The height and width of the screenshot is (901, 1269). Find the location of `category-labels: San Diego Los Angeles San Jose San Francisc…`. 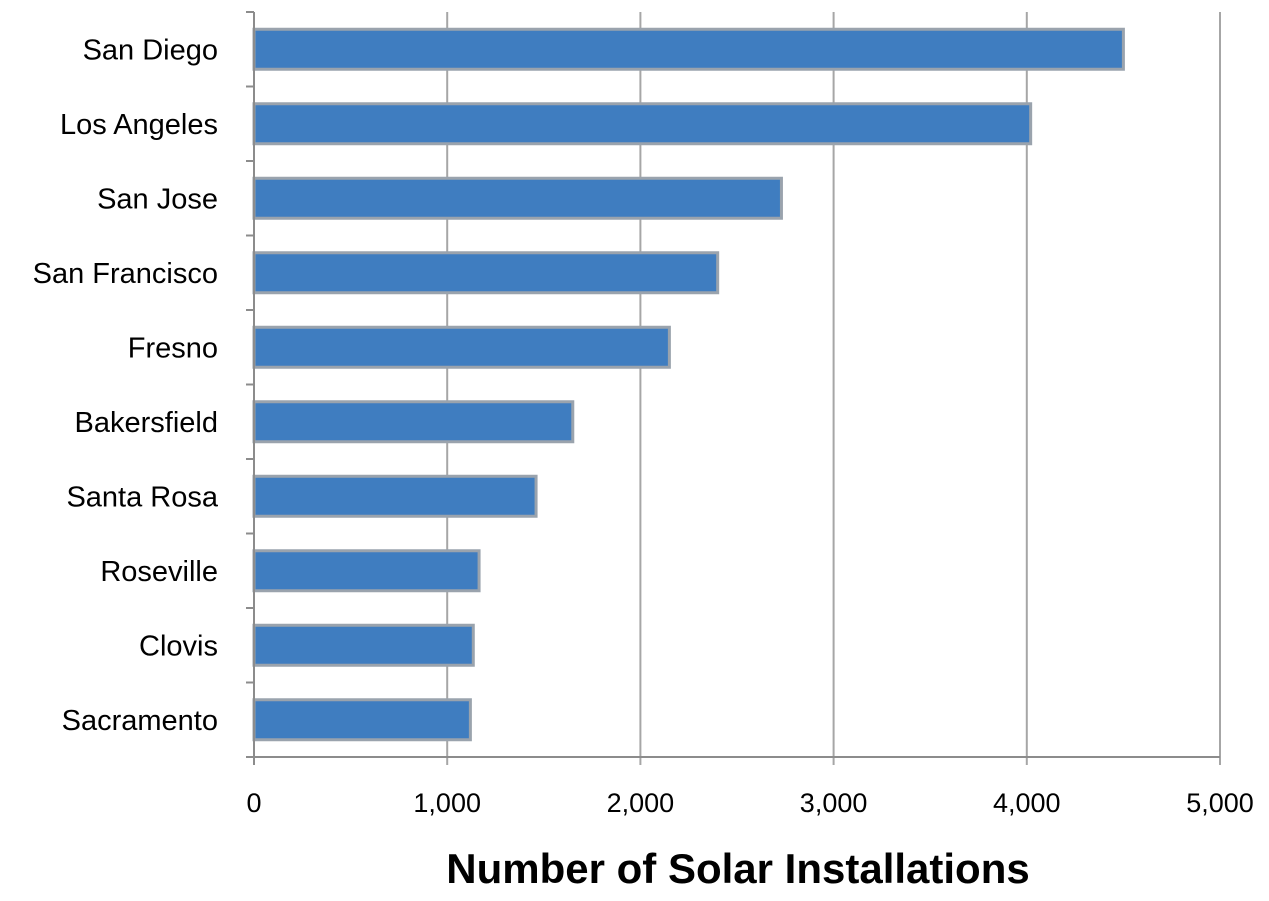

category-labels: San Diego Los Angeles San Jose San Francisc… is located at coordinates (126, 385).